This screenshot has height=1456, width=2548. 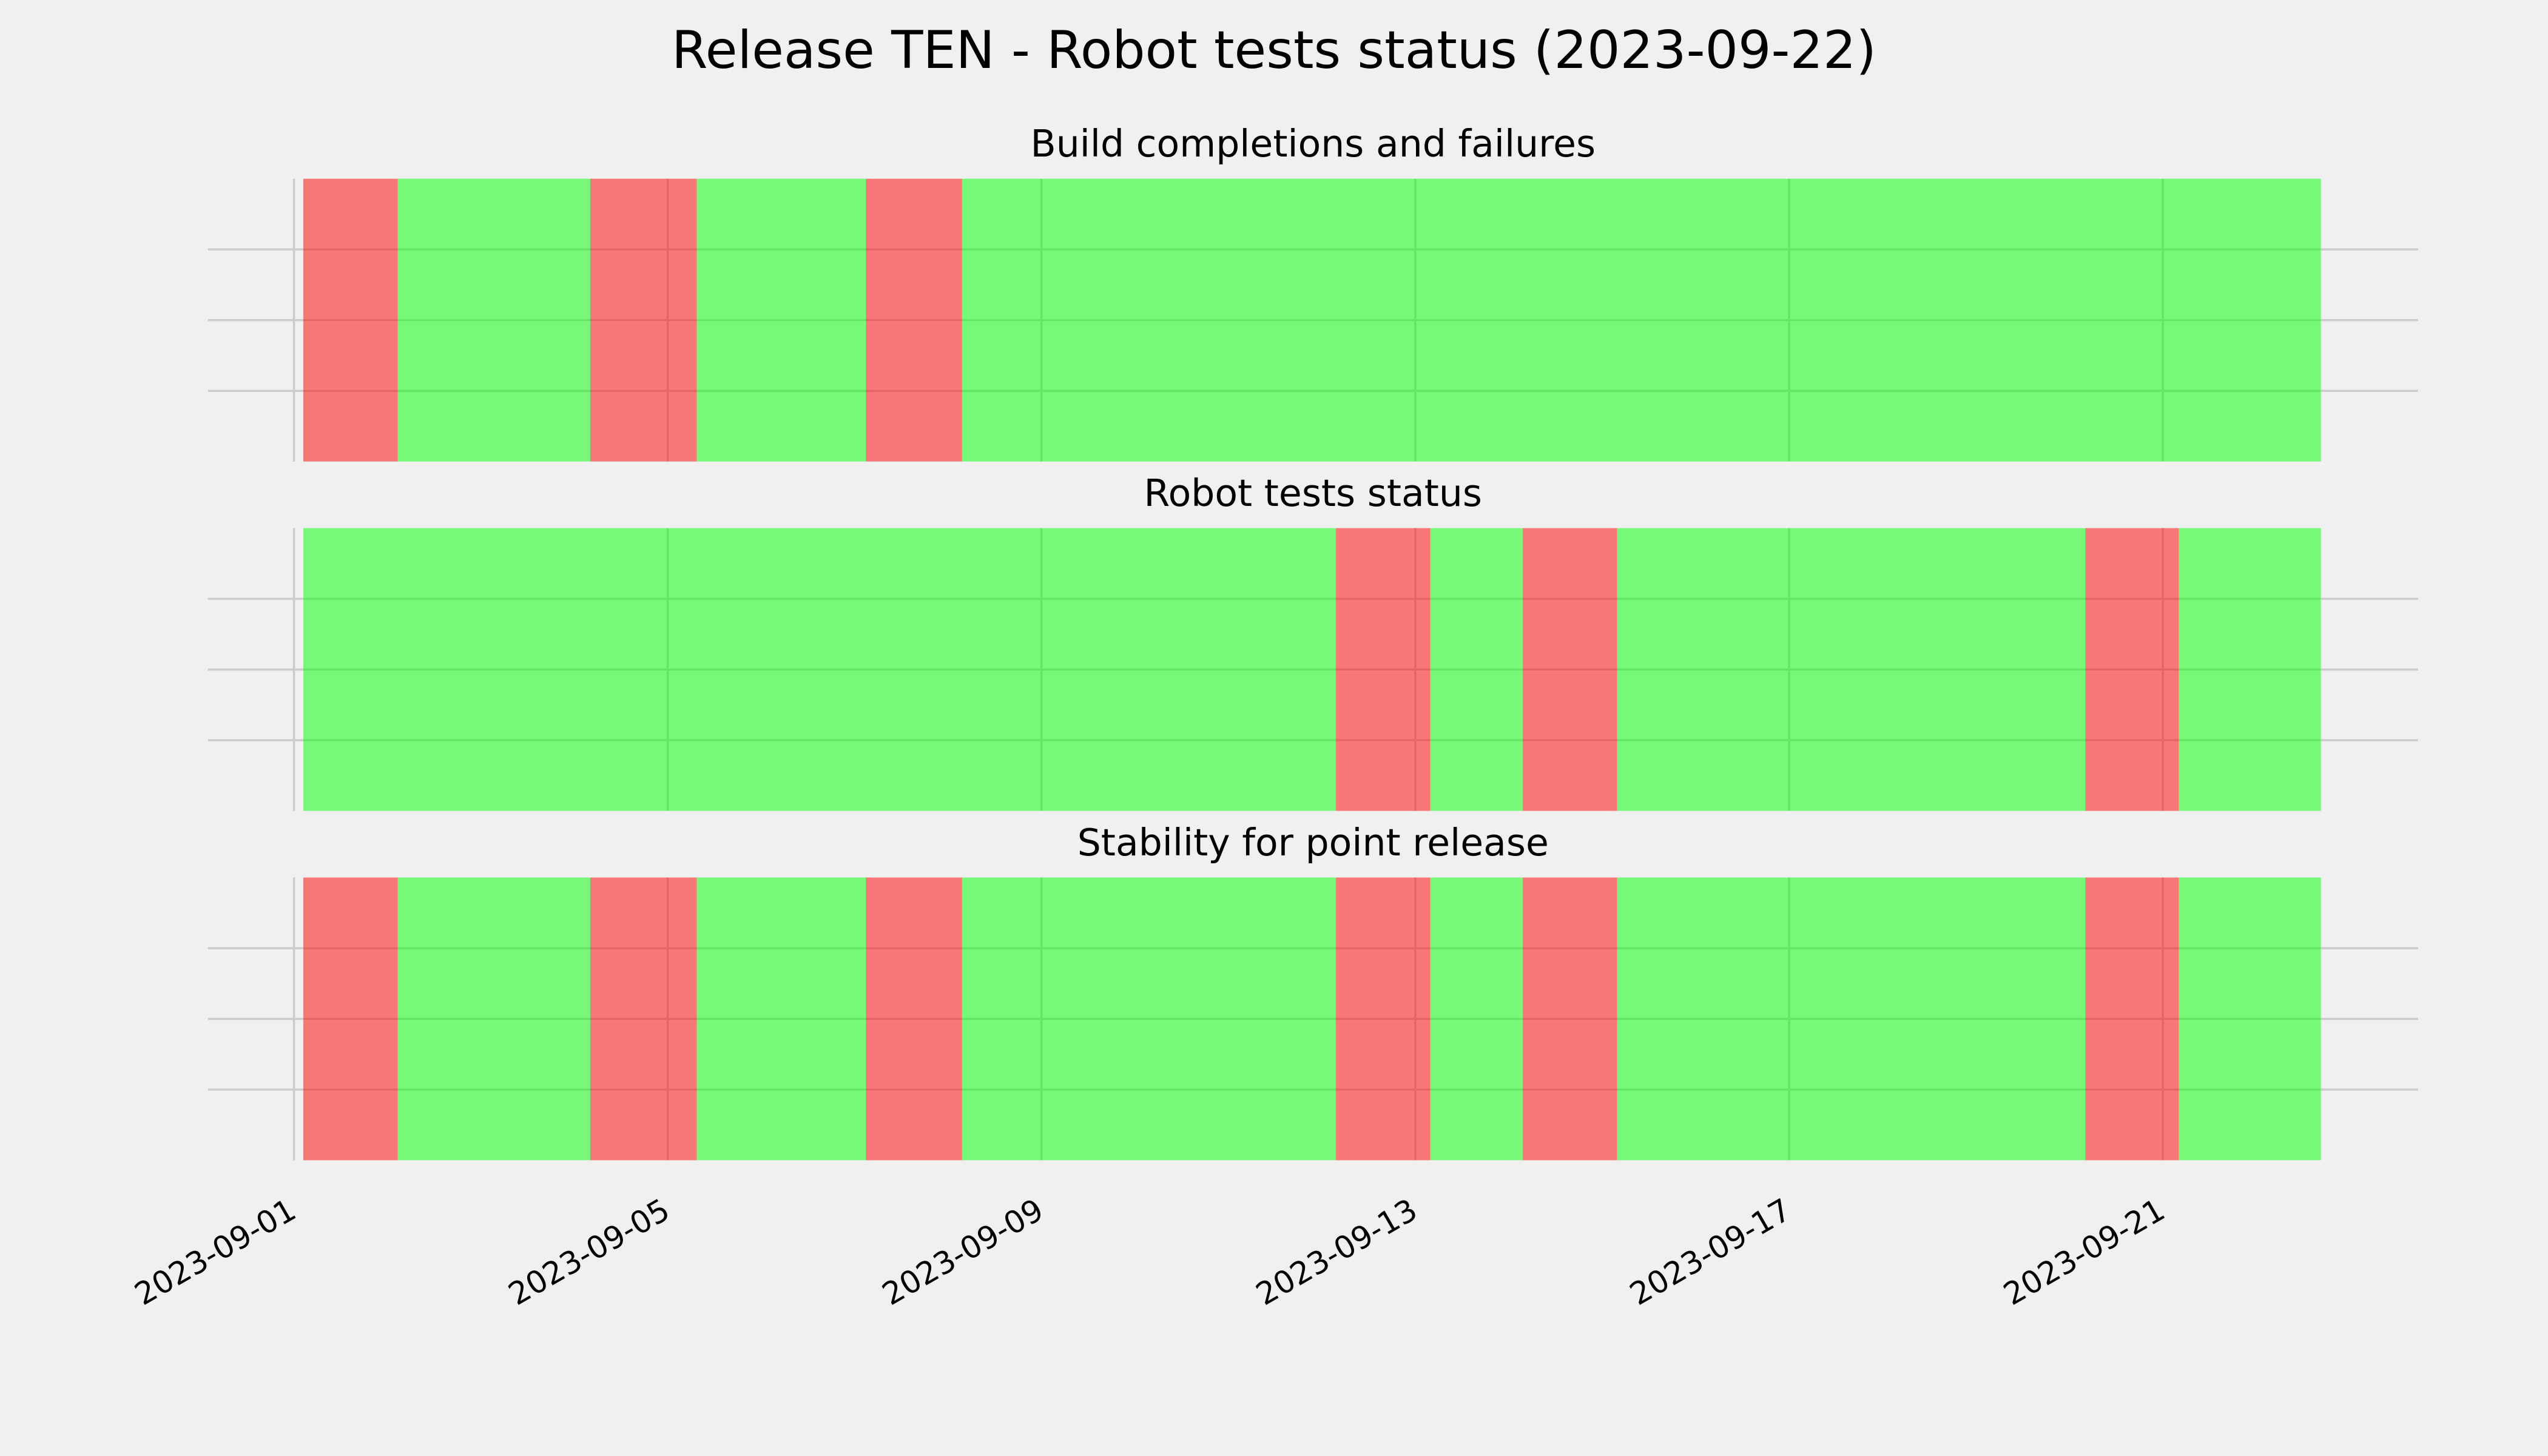 I want to click on panel-title: Build completions and failures, so click(x=1313, y=144).